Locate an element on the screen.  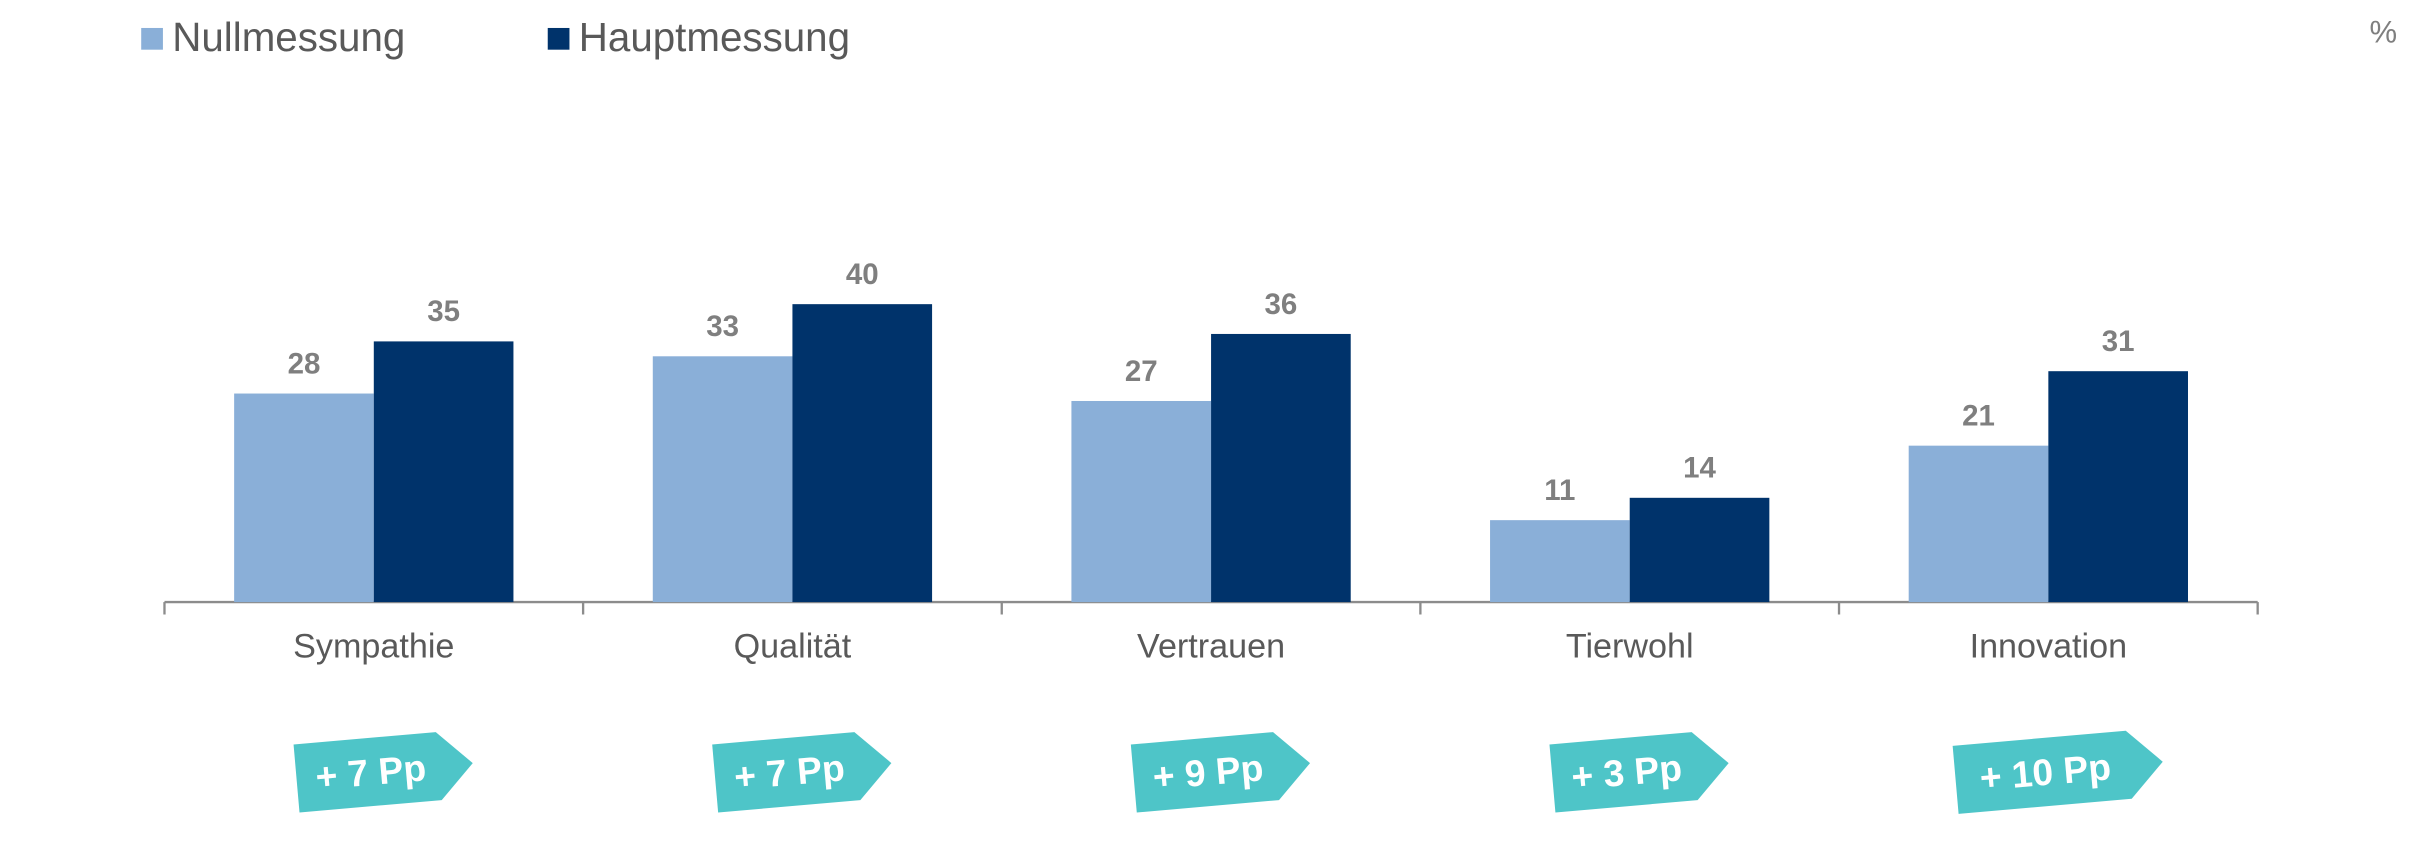
unit-label: % is located at coordinates (2384, 31).